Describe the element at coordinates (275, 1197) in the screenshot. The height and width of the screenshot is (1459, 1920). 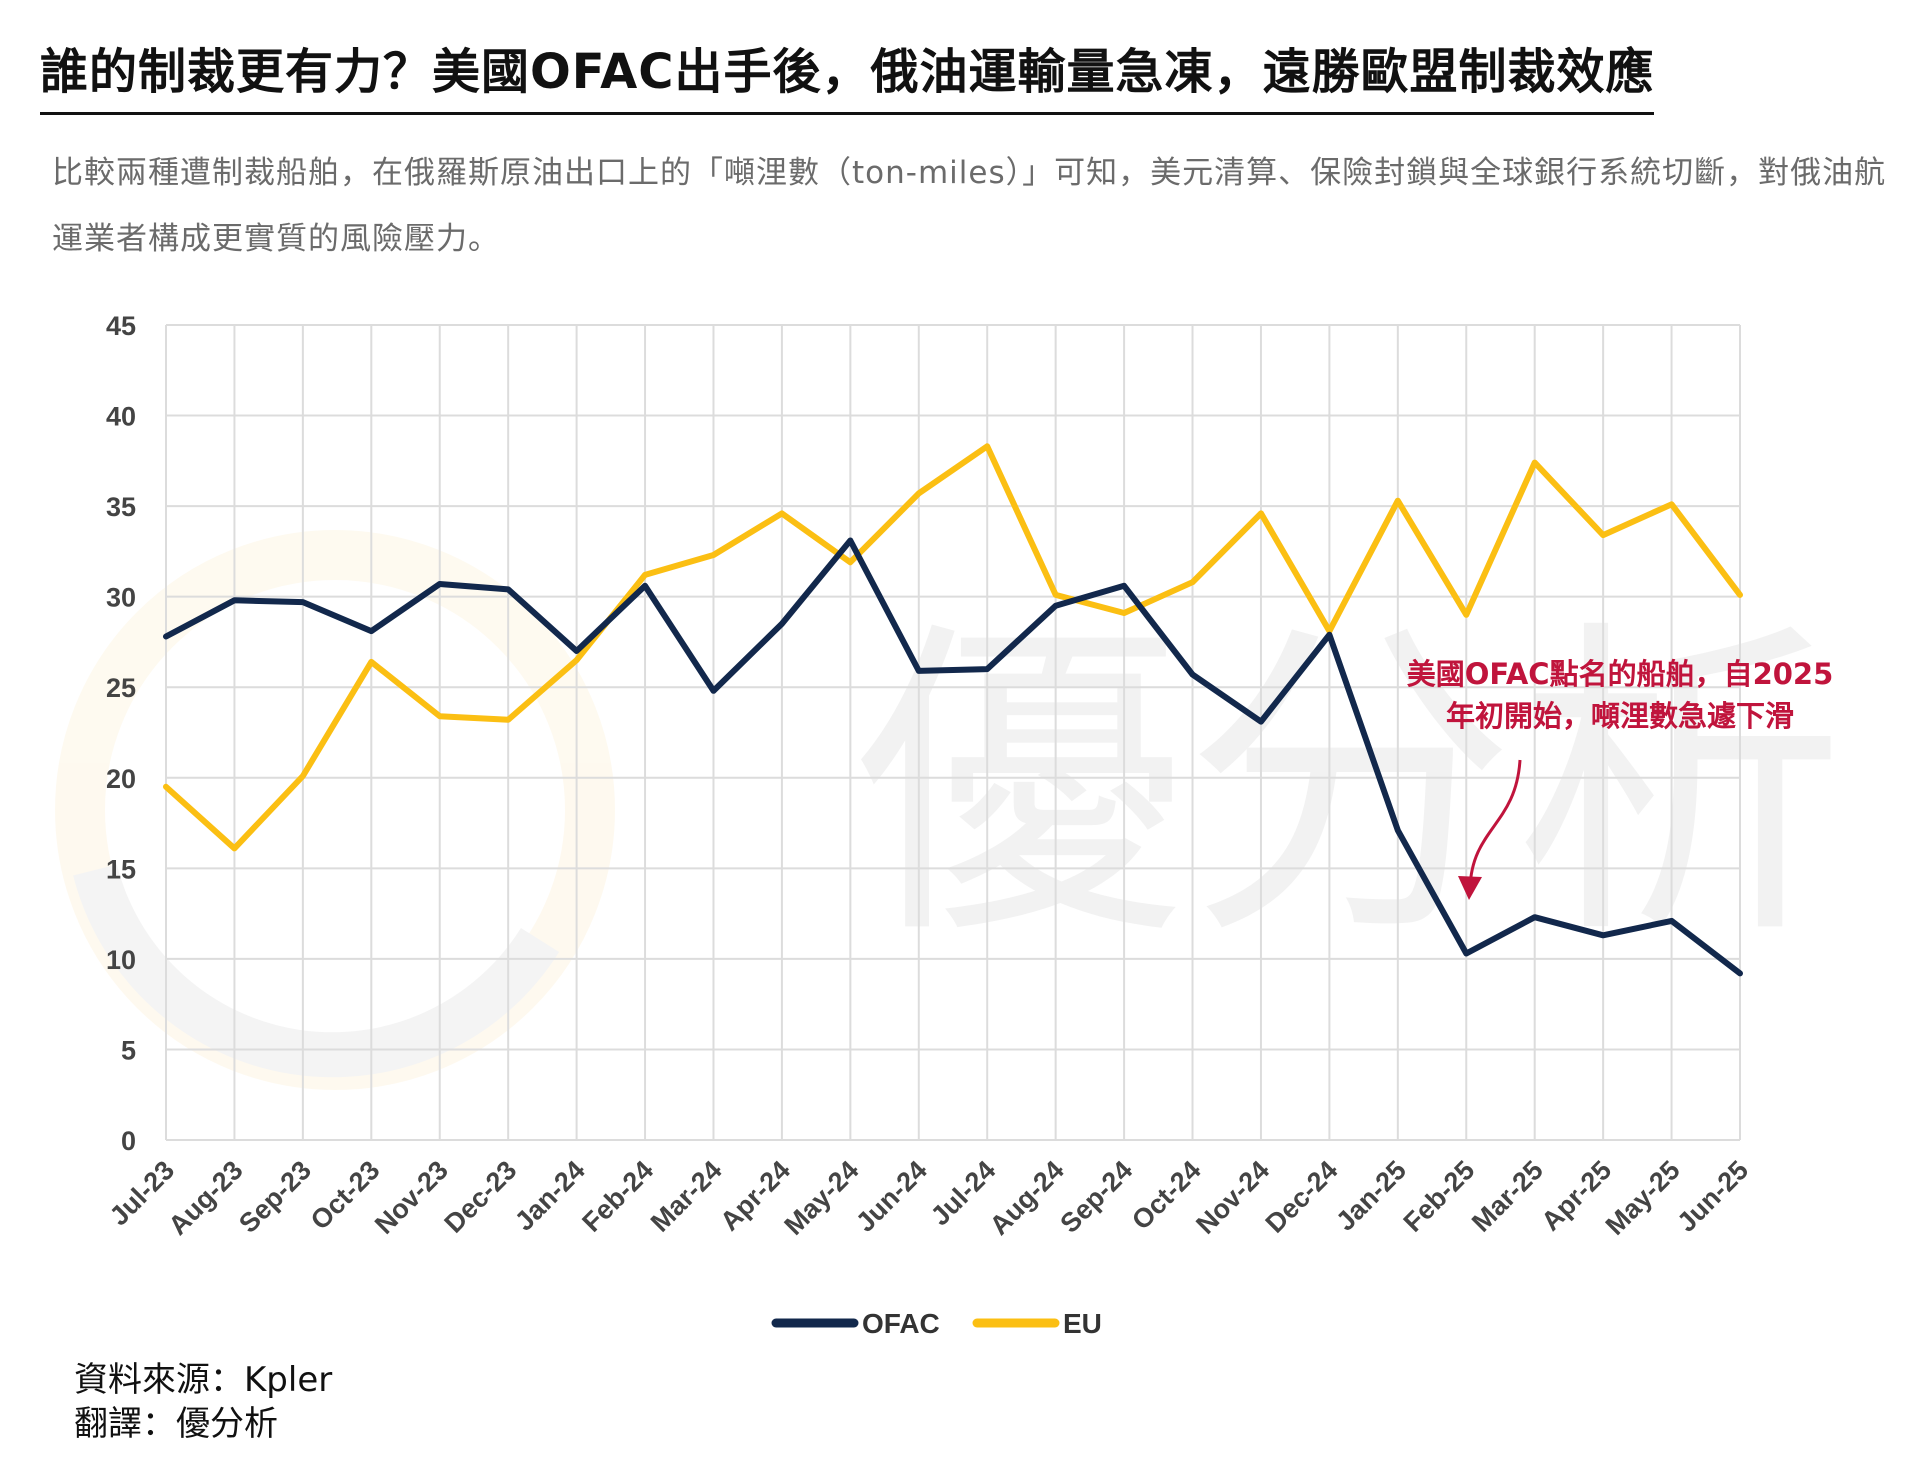
I see `x-tick-label: Sep-23` at that location.